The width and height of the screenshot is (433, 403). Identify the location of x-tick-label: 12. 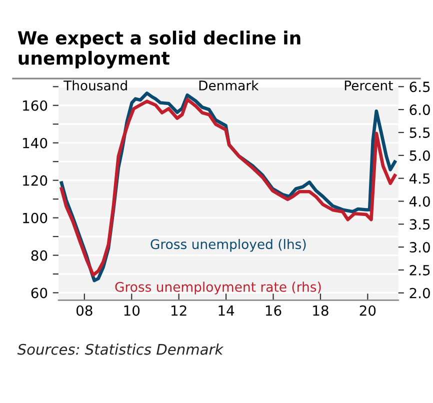
(179, 310).